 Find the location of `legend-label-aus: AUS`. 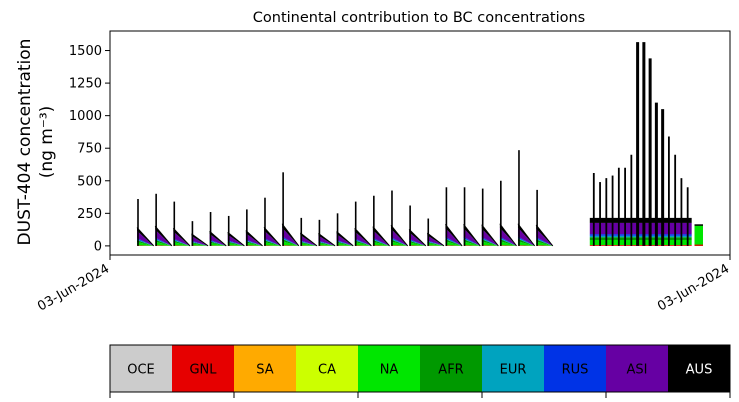

legend-label-aus: AUS is located at coordinates (699, 370).